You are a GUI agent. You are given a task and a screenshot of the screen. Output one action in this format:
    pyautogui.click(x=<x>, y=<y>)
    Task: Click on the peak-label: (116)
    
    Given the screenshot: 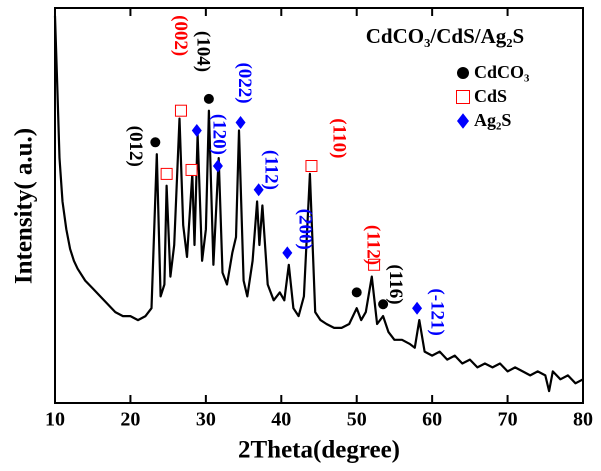 What is the action you would take?
    pyautogui.click(x=395, y=284)
    